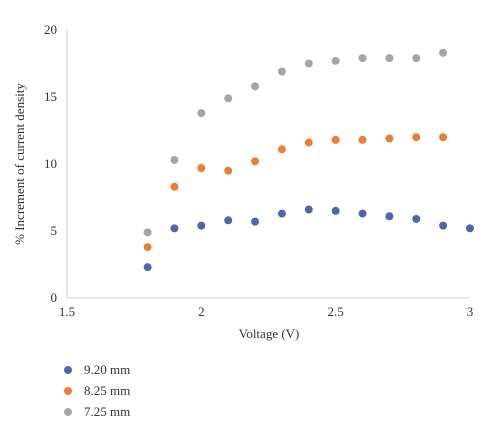 The image size is (500, 445). Describe the element at coordinates (107, 411) in the screenshot. I see `legend-label: 7.25 mm` at that location.